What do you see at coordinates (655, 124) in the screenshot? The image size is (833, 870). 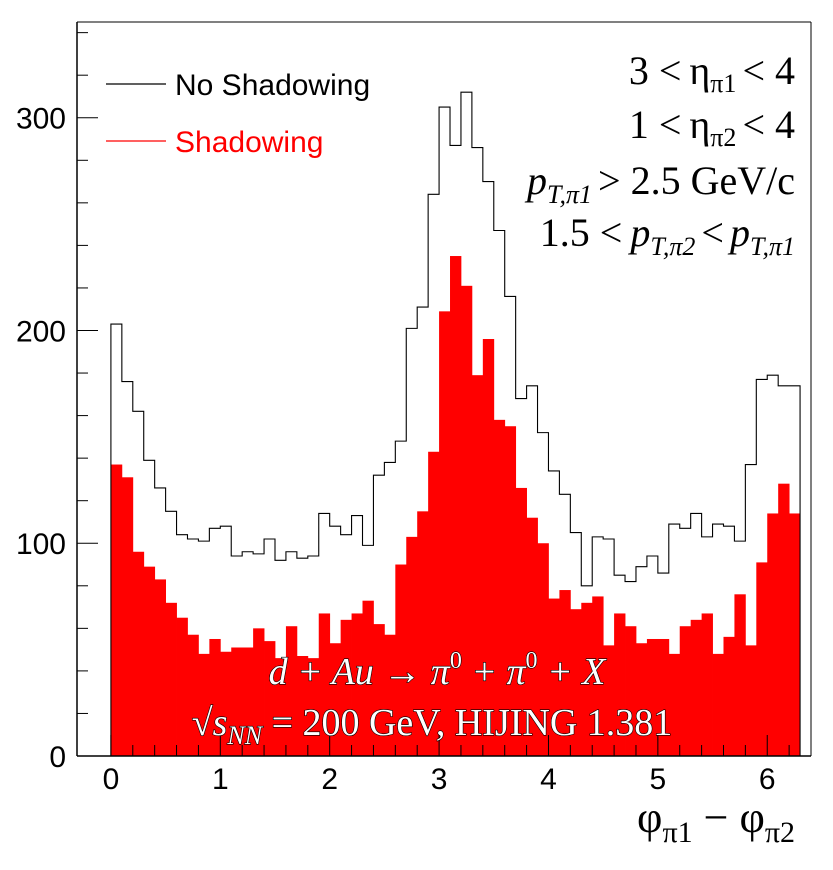 I see `cut-eta-pi2-low: 1 <` at bounding box center [655, 124].